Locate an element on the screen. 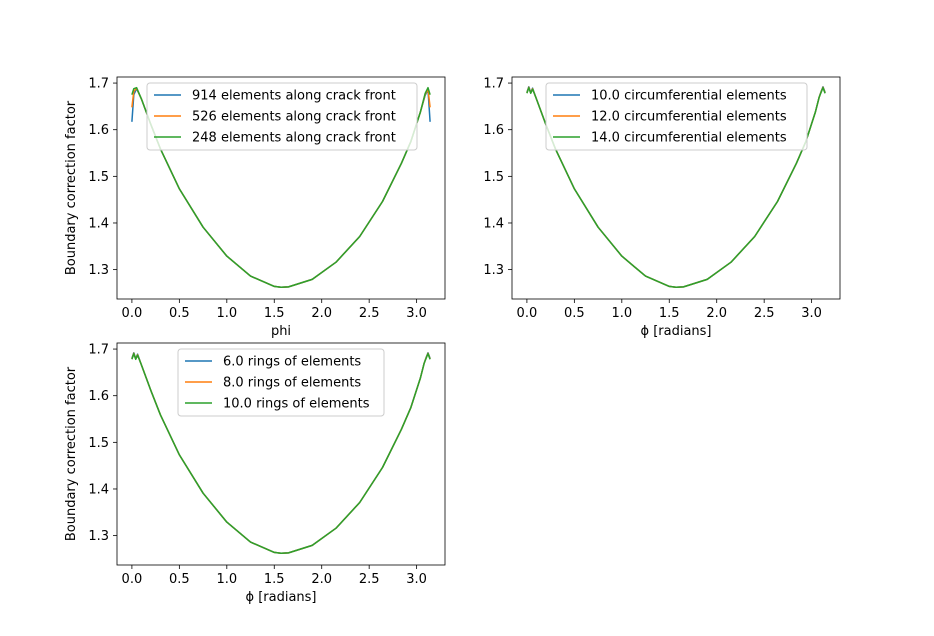 The image size is (934, 636). legend-entry: 10.0 circumferential elements is located at coordinates (689, 96).